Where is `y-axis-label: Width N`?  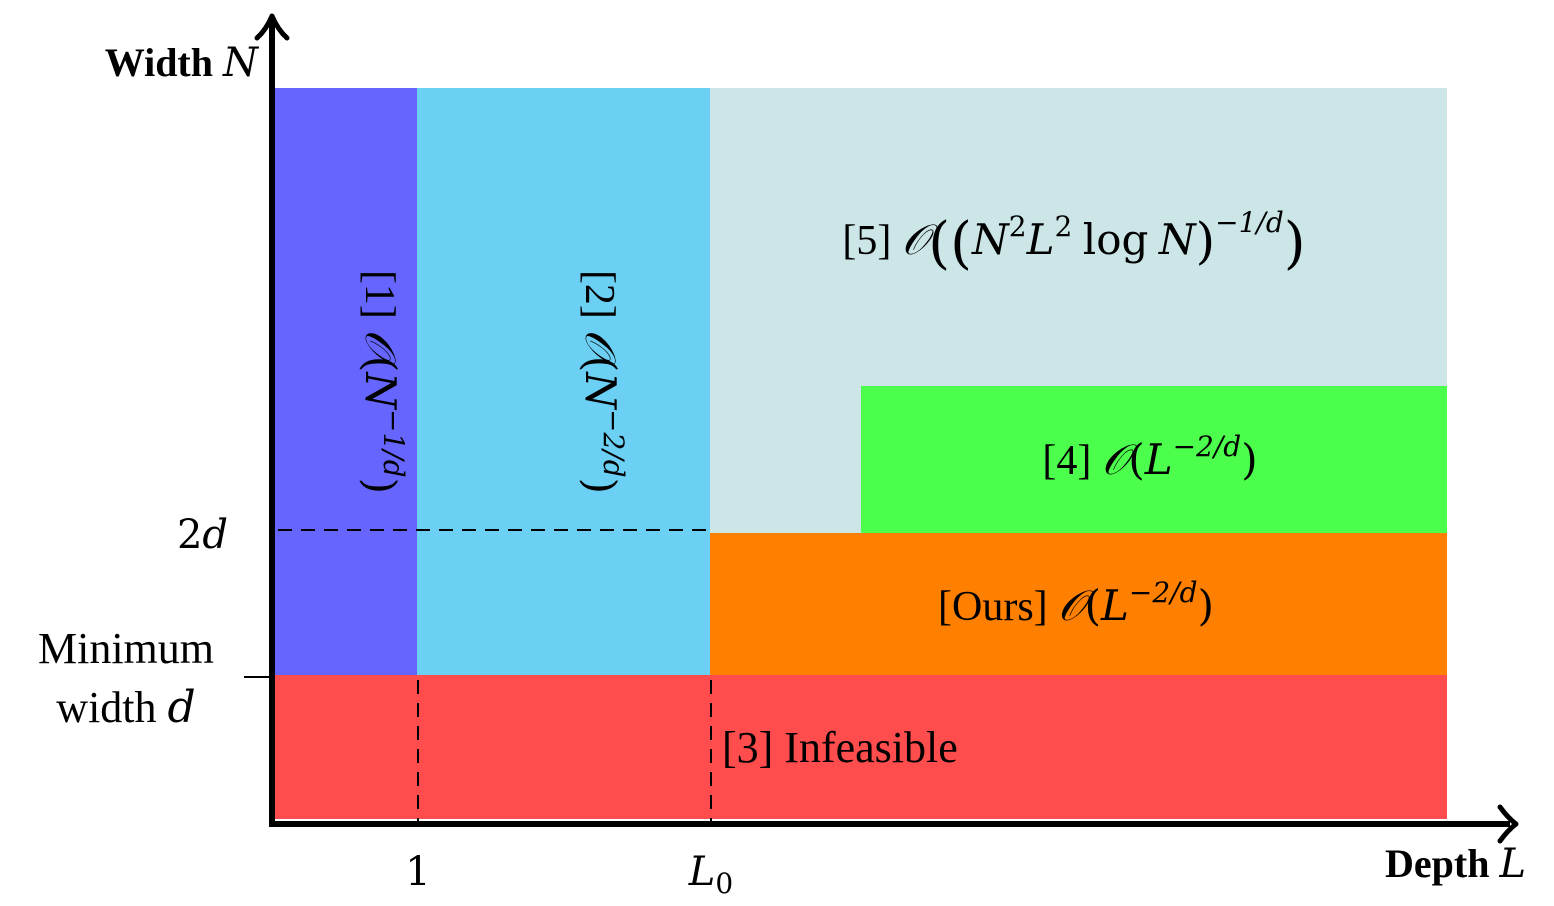 y-axis-label: Width N is located at coordinates (182, 63).